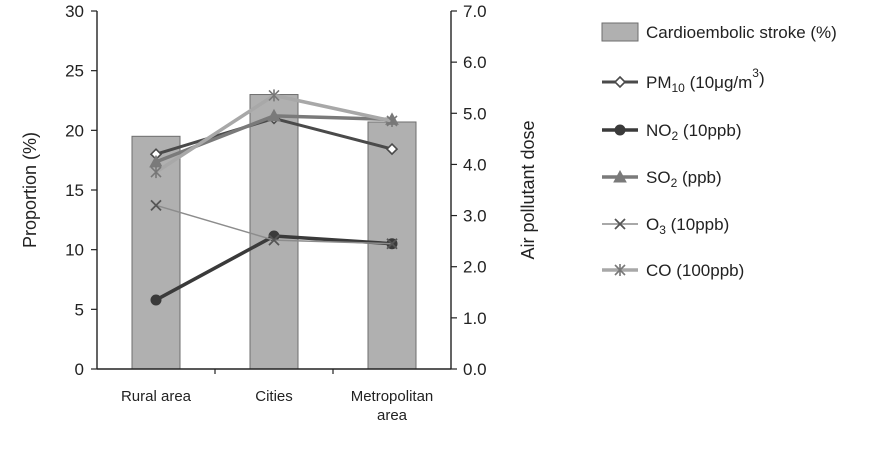 The image size is (889, 449). What do you see at coordinates (74, 130) in the screenshot?
I see `y-left-tick-label: 20` at bounding box center [74, 130].